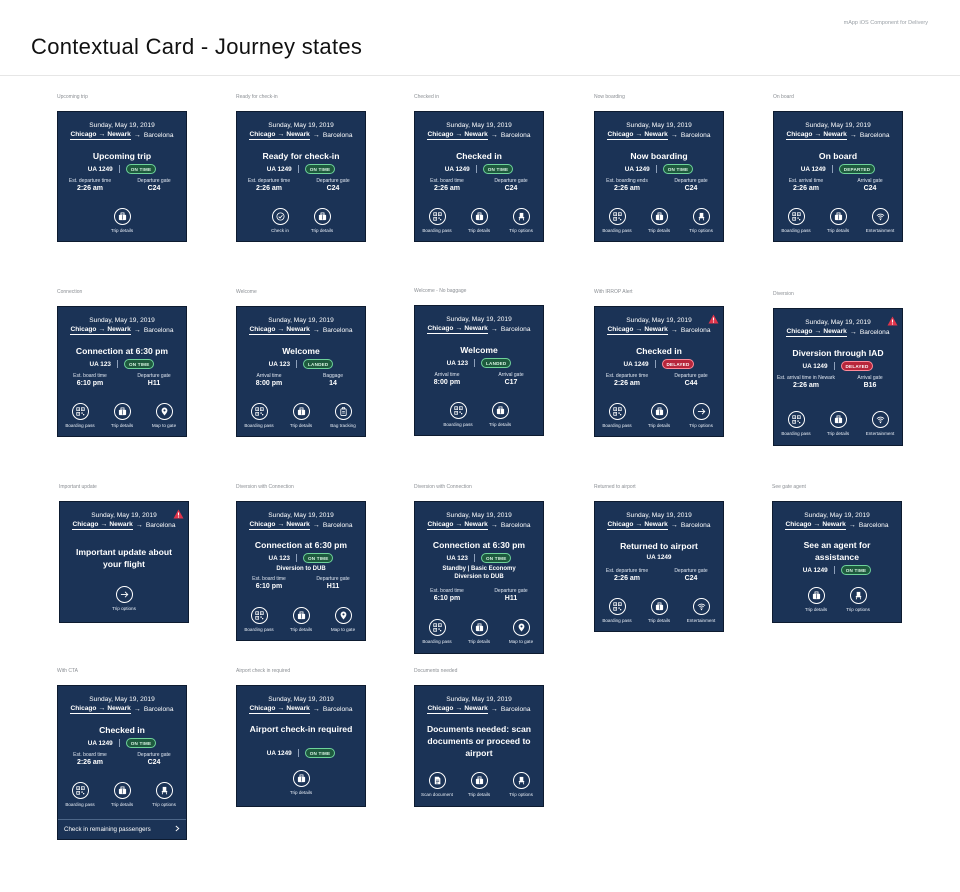  I want to click on document-icon, so click(437, 780).